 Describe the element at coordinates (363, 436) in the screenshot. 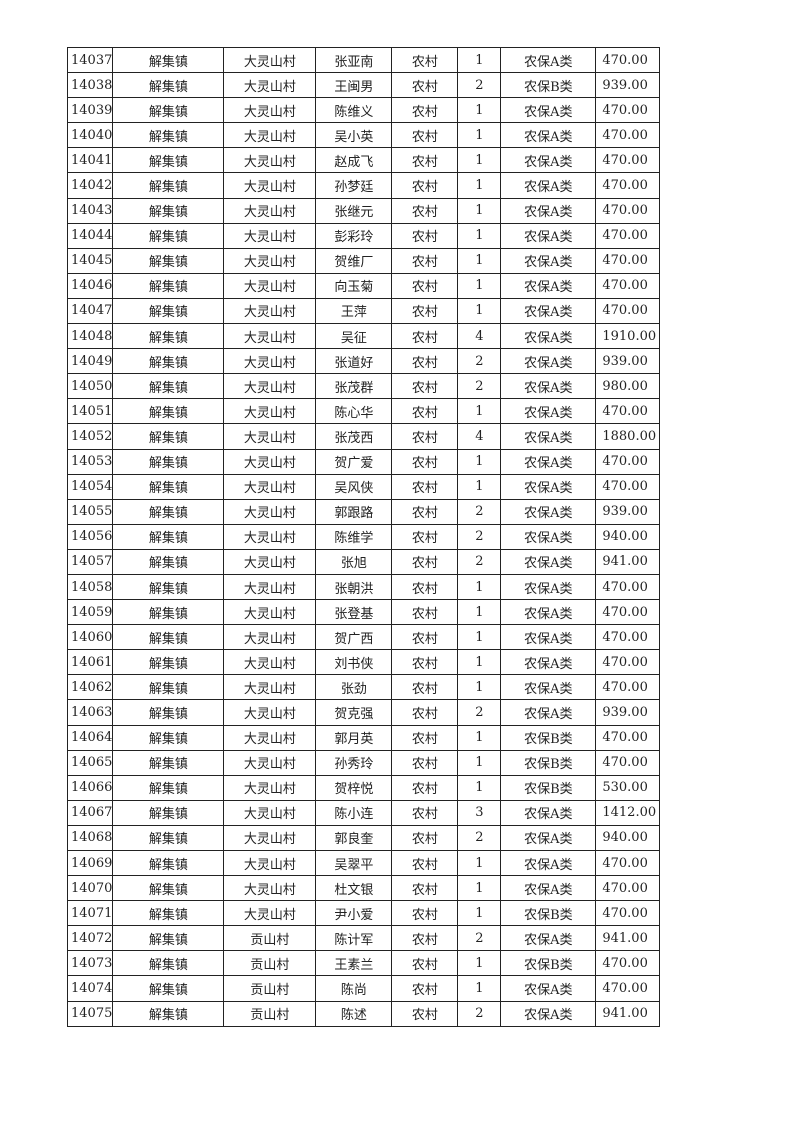

I see `table-row: 14052 解集镇 大灵山村 张茂西 农村 4 农保A类 1880.00` at that location.